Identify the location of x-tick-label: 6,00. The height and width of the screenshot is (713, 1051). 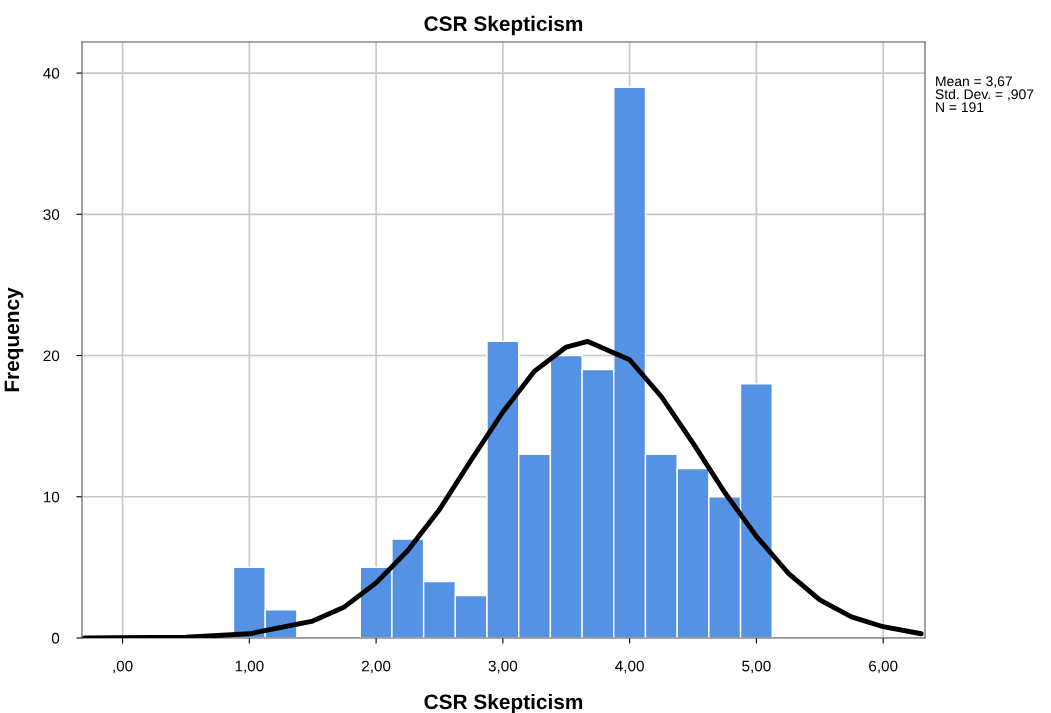
(883, 667).